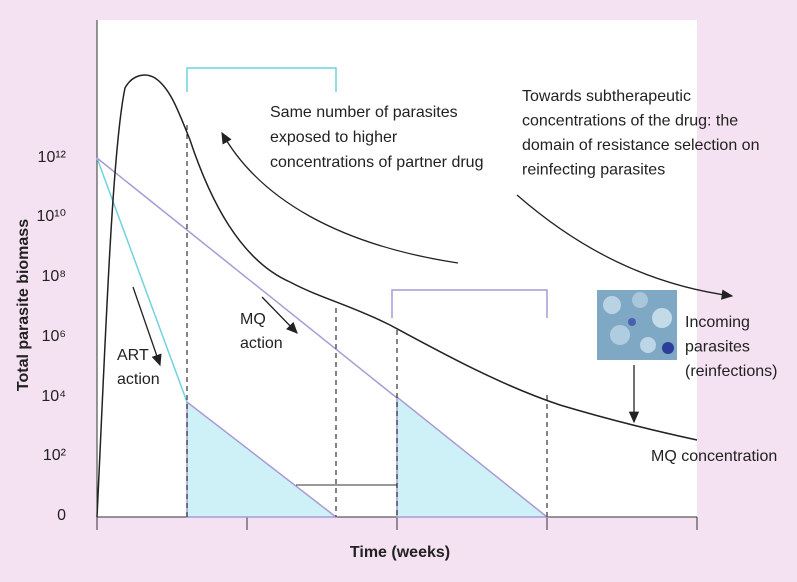 Image resolution: width=797 pixels, height=582 pixels. What do you see at coordinates (606, 96) in the screenshot?
I see `annotation: Towards subtherapeutic` at bounding box center [606, 96].